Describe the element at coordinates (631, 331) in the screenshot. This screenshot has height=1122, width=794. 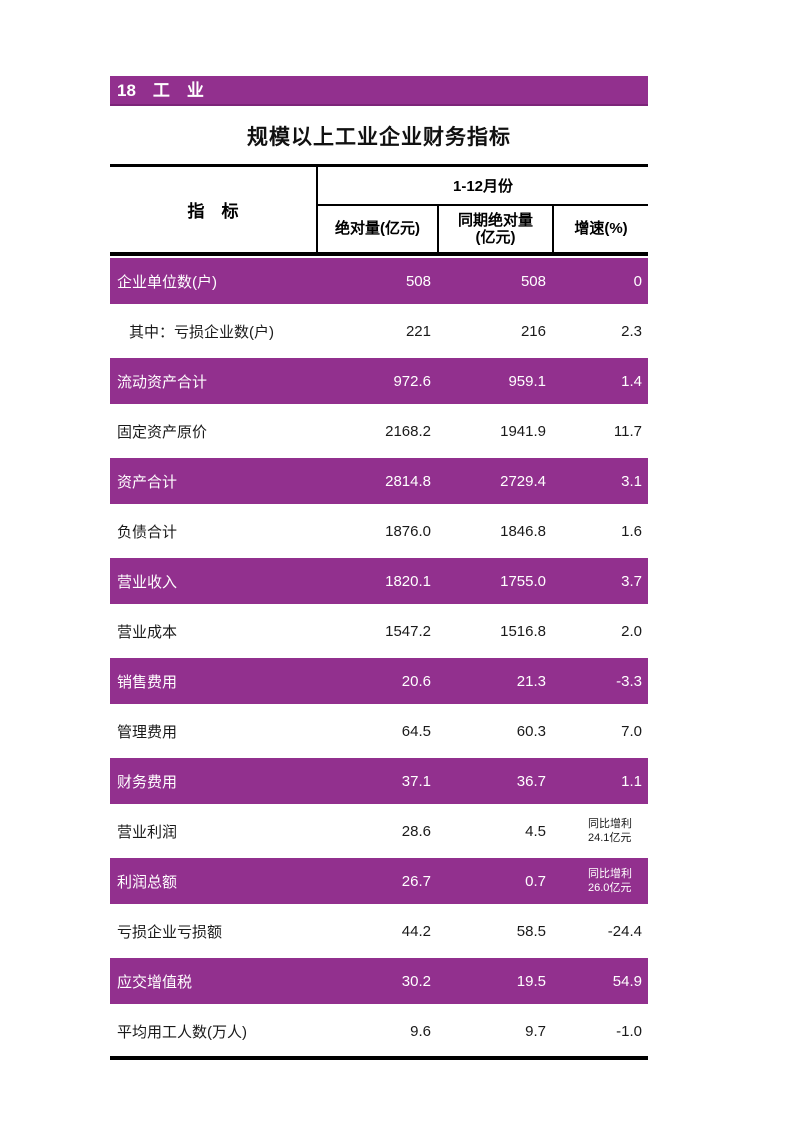
I see `row-growth: 2.3` at that location.